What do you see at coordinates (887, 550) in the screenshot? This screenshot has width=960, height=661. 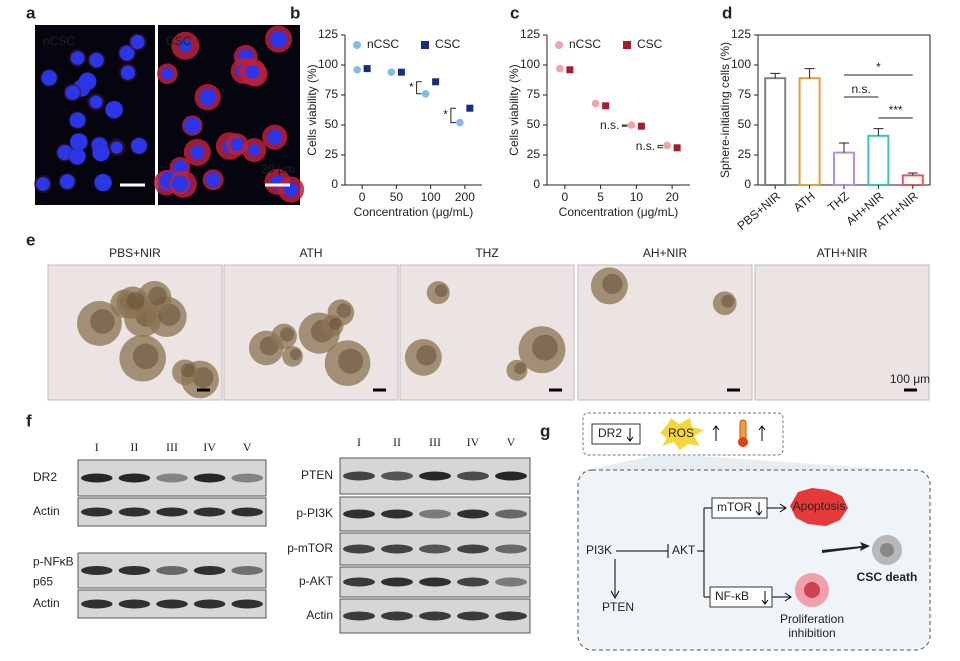 I see `dead-cell-core` at bounding box center [887, 550].